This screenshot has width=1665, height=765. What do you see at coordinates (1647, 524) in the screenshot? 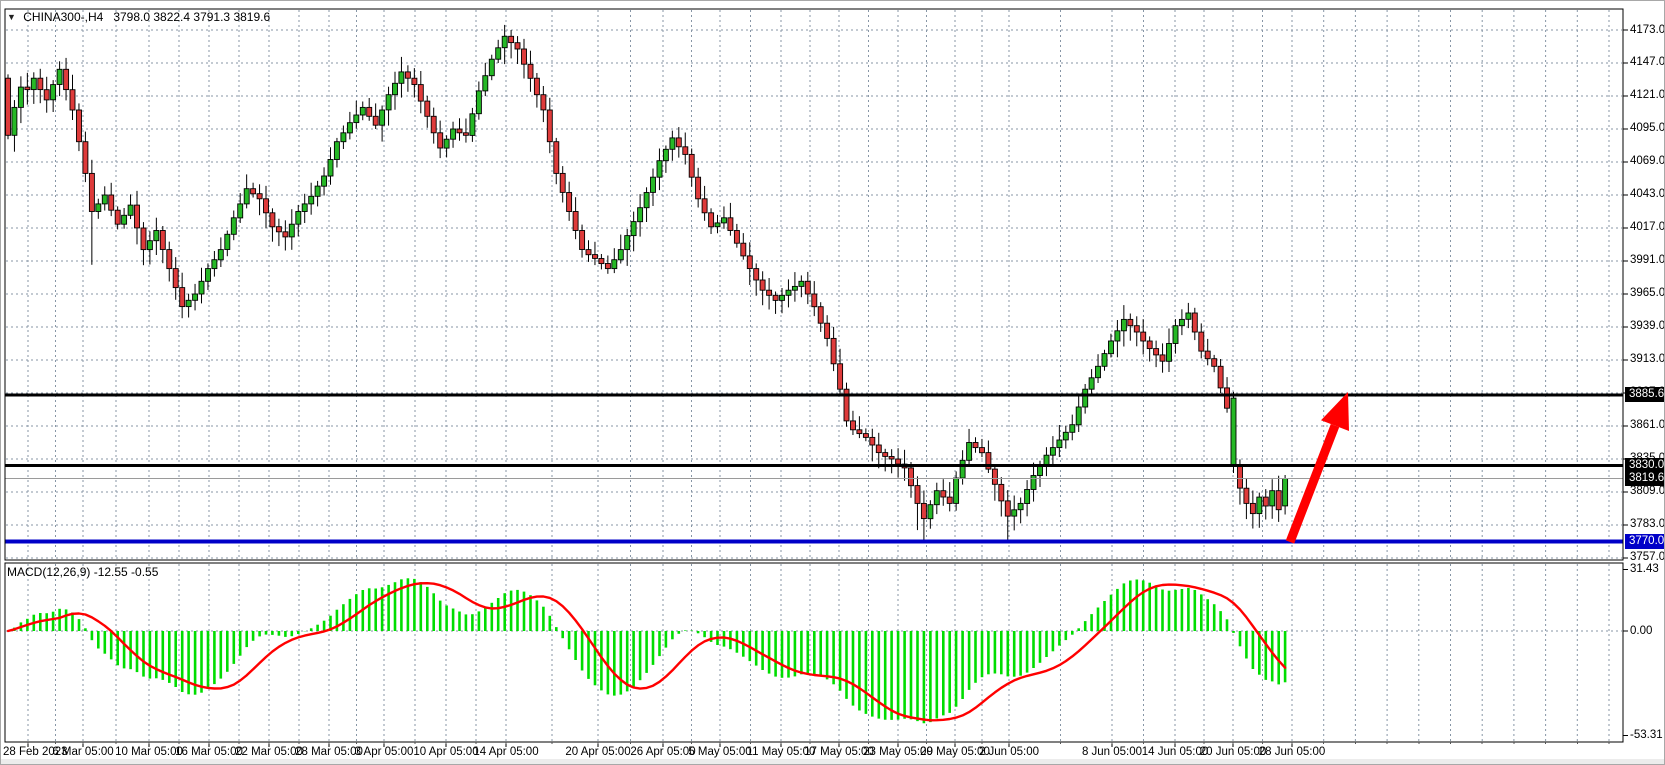
I see `price-tick-label: 3783.0` at bounding box center [1647, 524].